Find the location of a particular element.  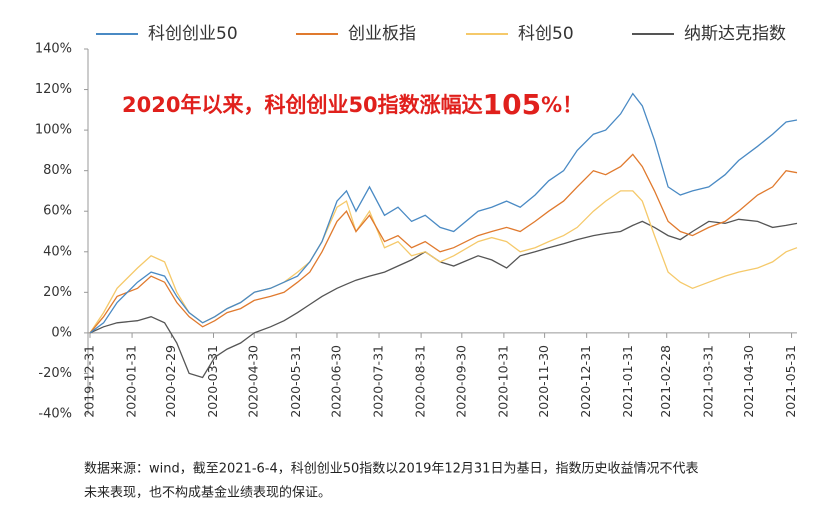

x-tick-label: 2020-10-31 is located at coordinates (502, 381).